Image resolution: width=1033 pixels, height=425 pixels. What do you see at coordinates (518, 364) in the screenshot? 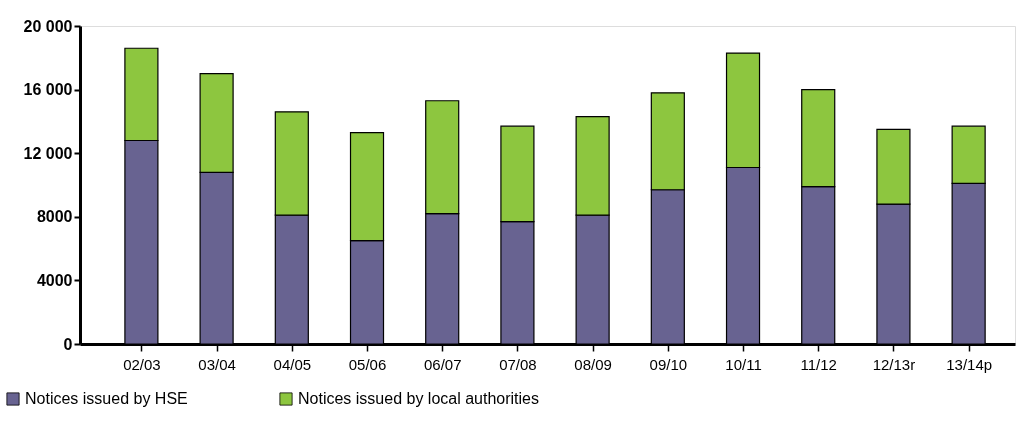
I see `x-tick-label: 07/08` at bounding box center [518, 364].